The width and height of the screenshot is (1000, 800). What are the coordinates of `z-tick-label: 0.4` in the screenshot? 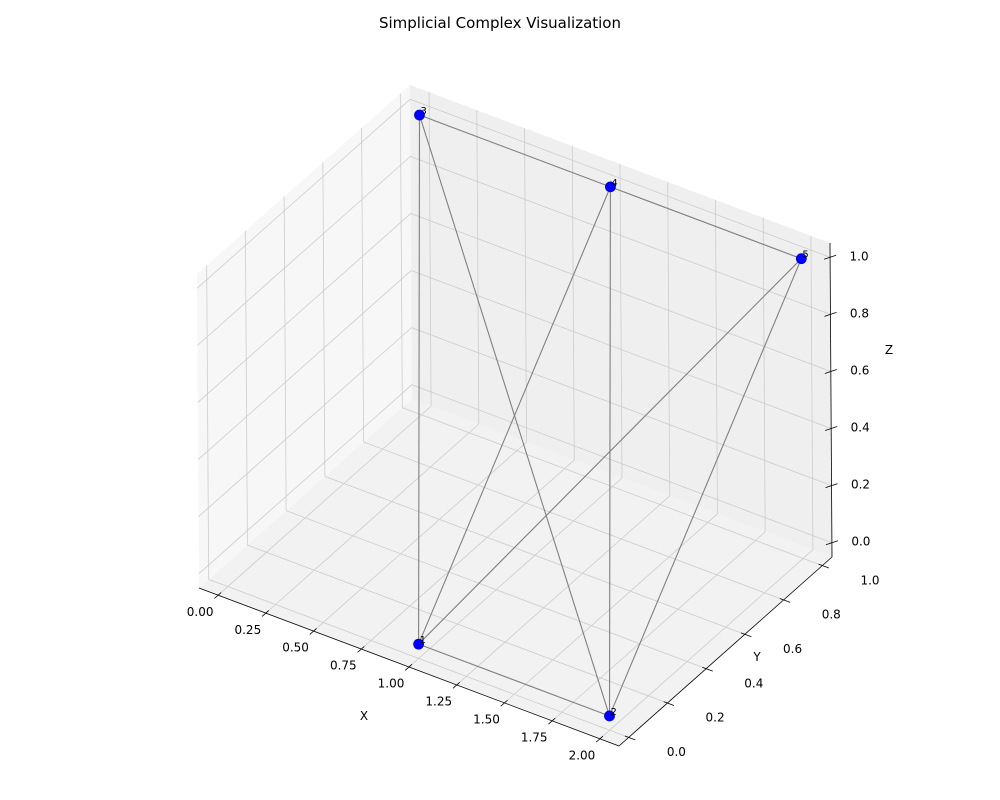 It's located at (860, 428).